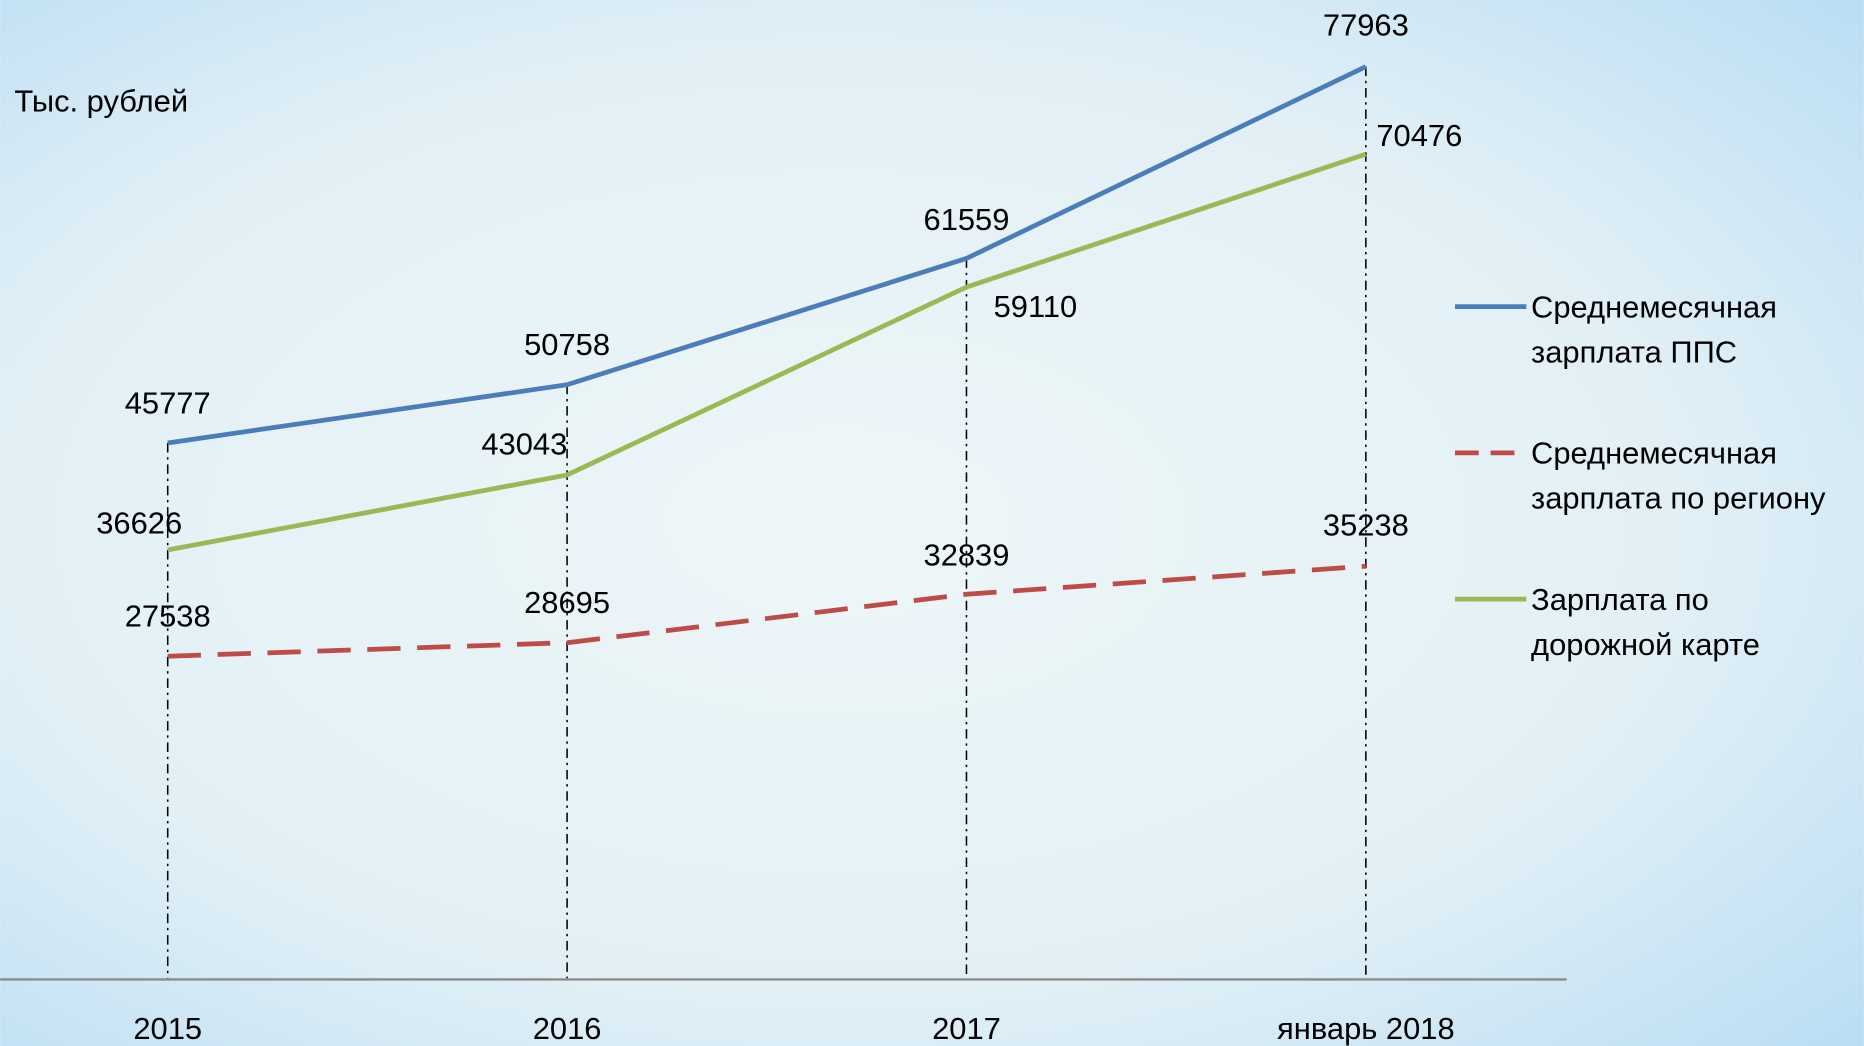 Image resolution: width=1864 pixels, height=1046 pixels. I want to click on data-label: 43043, so click(524, 444).